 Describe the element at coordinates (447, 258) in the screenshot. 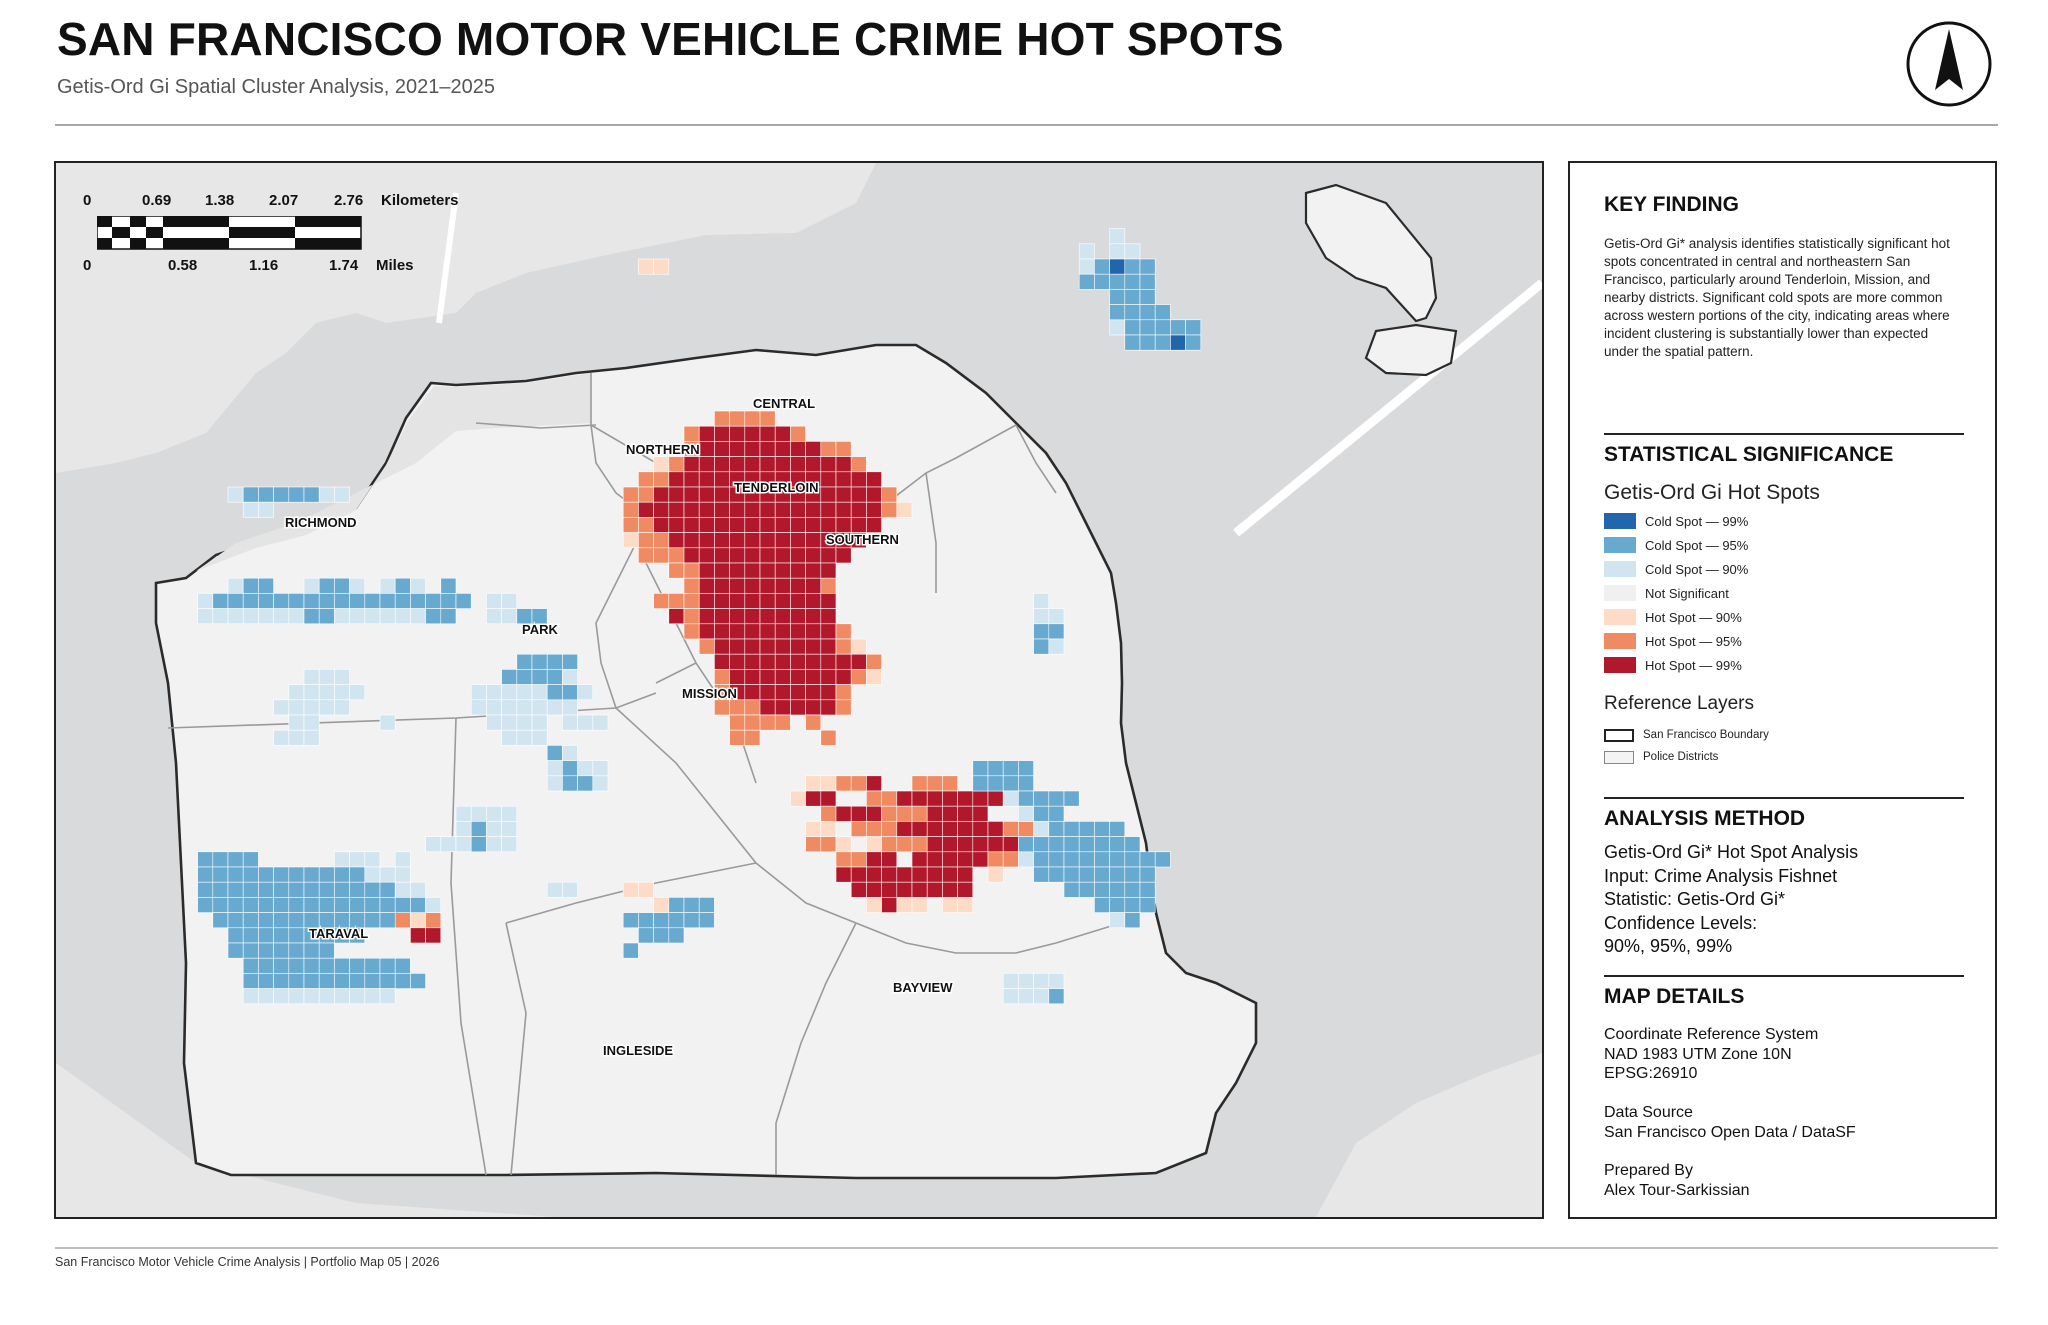

I see `gg-bridge` at that location.